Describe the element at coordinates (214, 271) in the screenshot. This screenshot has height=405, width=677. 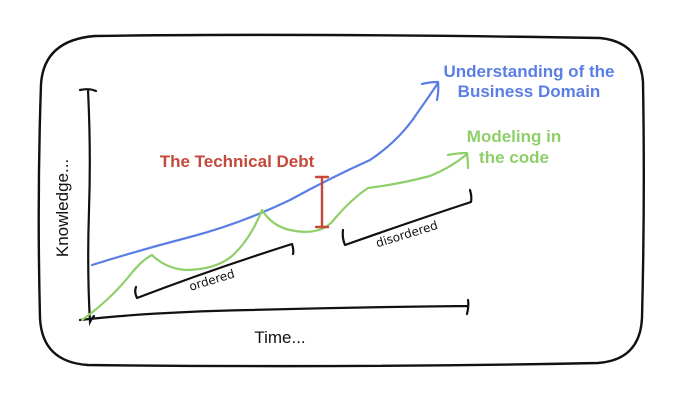
I see `ordered-bracket` at that location.